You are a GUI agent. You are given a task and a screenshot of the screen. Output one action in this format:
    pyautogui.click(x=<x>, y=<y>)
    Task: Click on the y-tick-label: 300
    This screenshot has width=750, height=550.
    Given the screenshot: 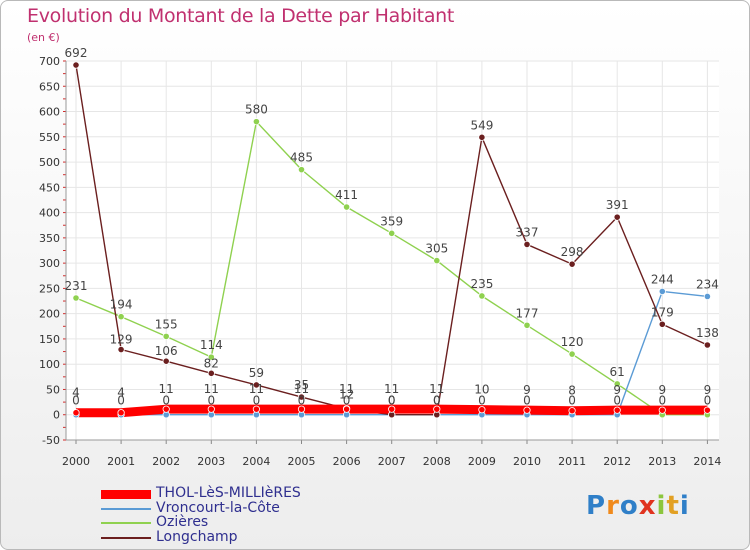 What is the action you would take?
    pyautogui.click(x=49, y=263)
    